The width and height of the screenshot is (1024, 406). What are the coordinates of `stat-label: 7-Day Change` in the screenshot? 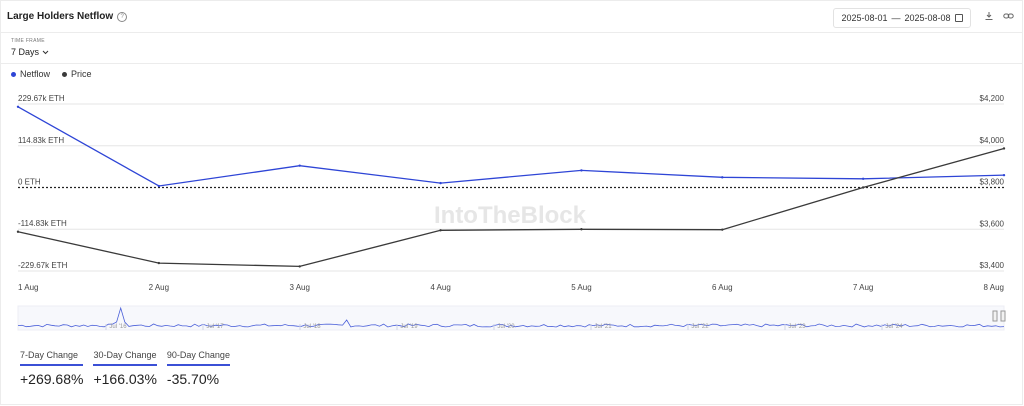 It's located at (52, 358).